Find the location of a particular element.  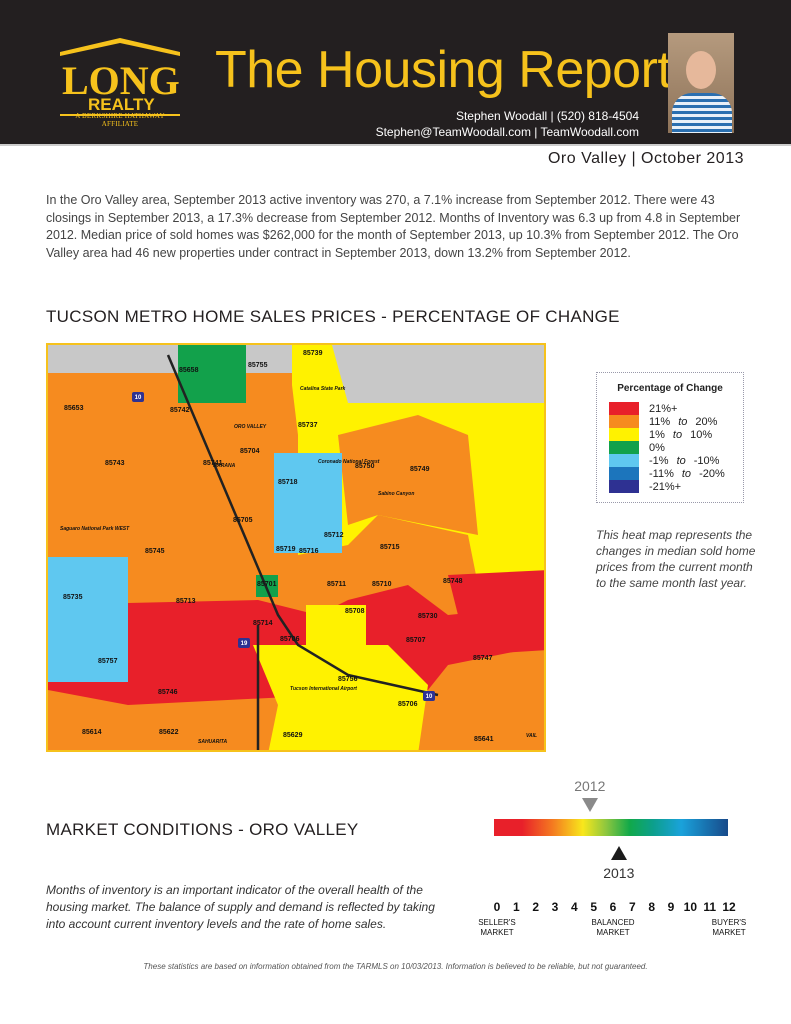

place-label: VAIL is located at coordinates (531, 736).